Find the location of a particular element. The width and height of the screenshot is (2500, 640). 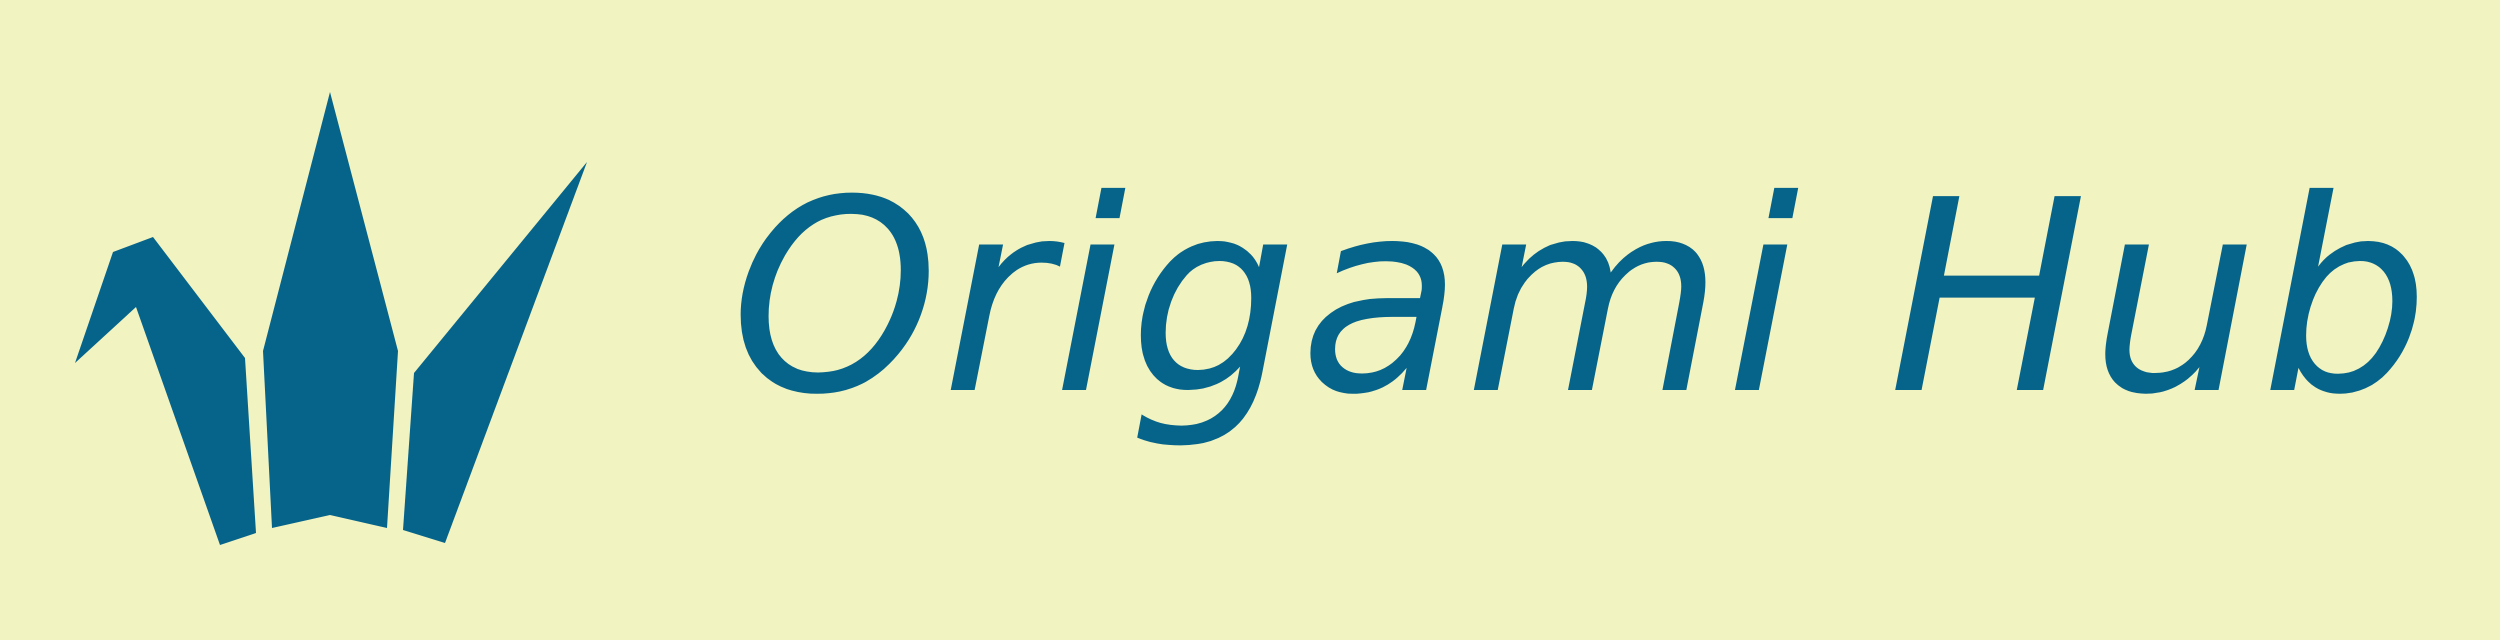

crane-center-body-shape is located at coordinates (330, 310).